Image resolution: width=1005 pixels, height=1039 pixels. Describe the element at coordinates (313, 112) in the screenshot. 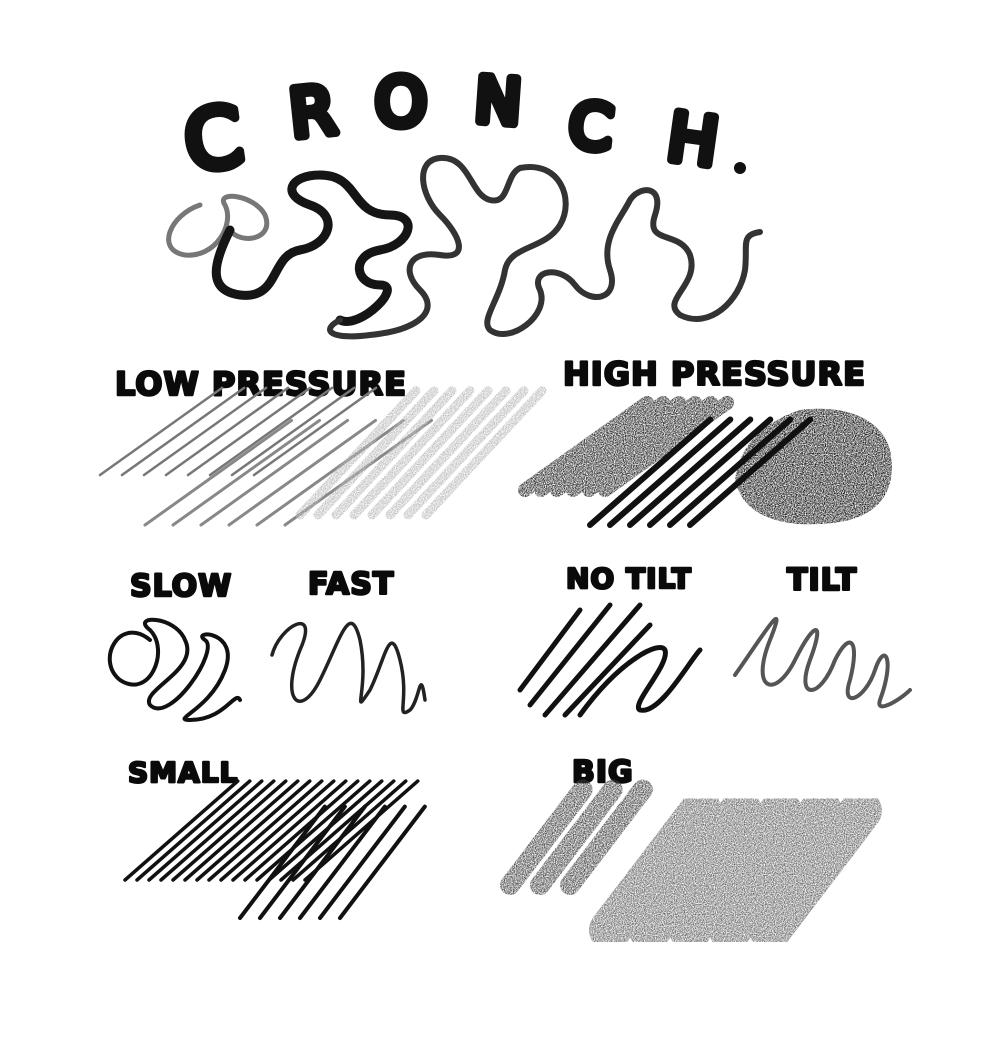

I see `title-letter: R` at that location.